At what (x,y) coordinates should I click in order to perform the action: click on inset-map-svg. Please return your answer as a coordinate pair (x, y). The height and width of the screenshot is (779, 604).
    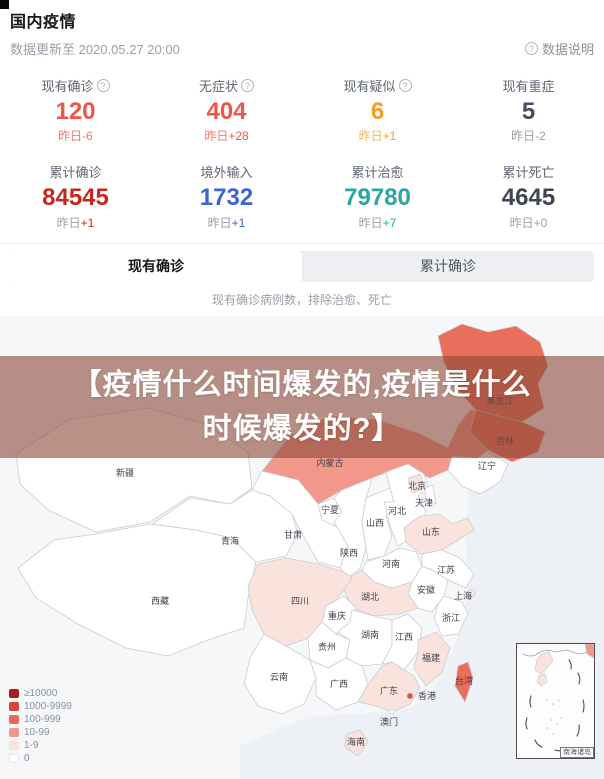
    Looking at the image, I should click on (555, 697).